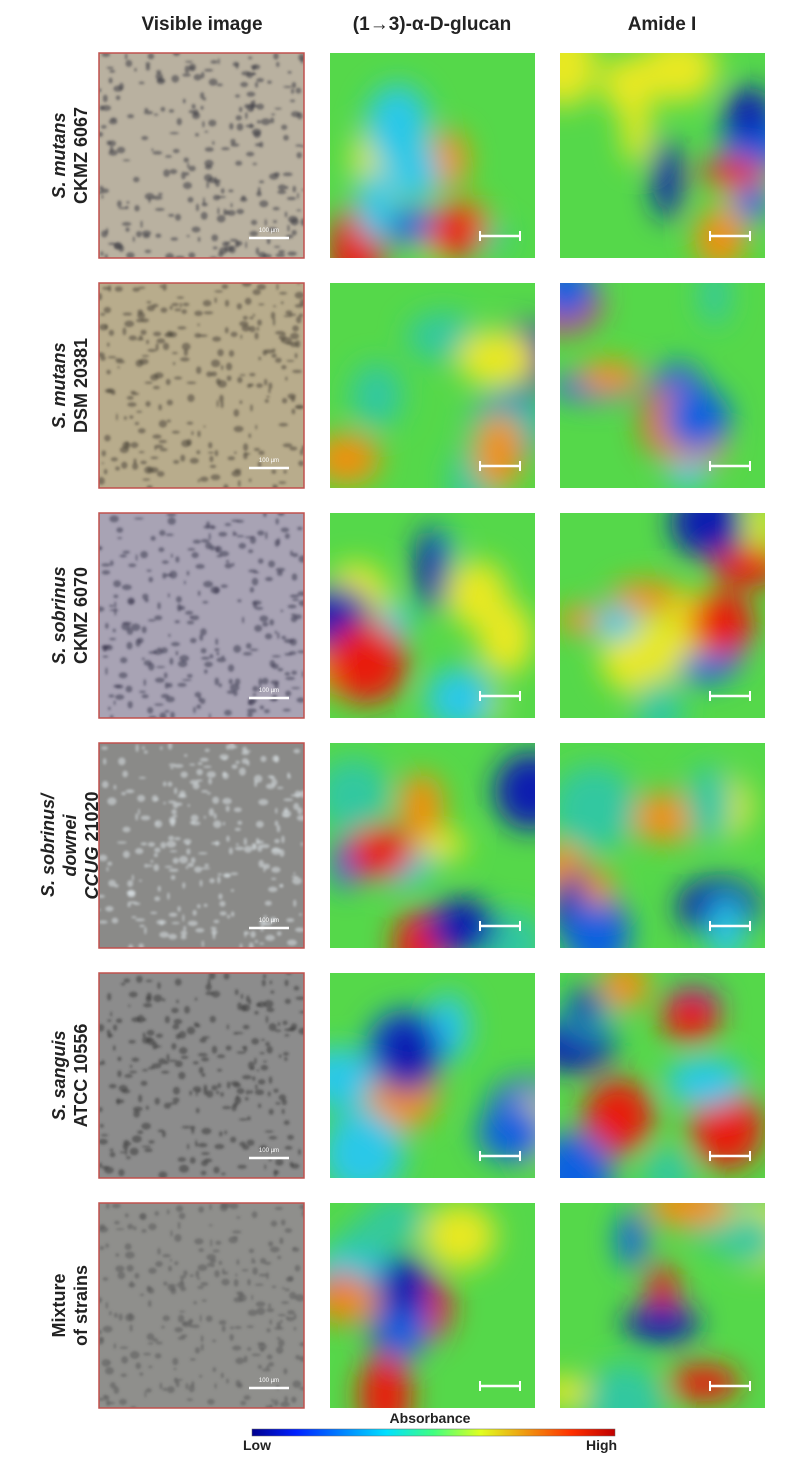 The height and width of the screenshot is (1466, 785). What do you see at coordinates (269, 1381) in the screenshot?
I see `scale-label: 100 µm` at bounding box center [269, 1381].